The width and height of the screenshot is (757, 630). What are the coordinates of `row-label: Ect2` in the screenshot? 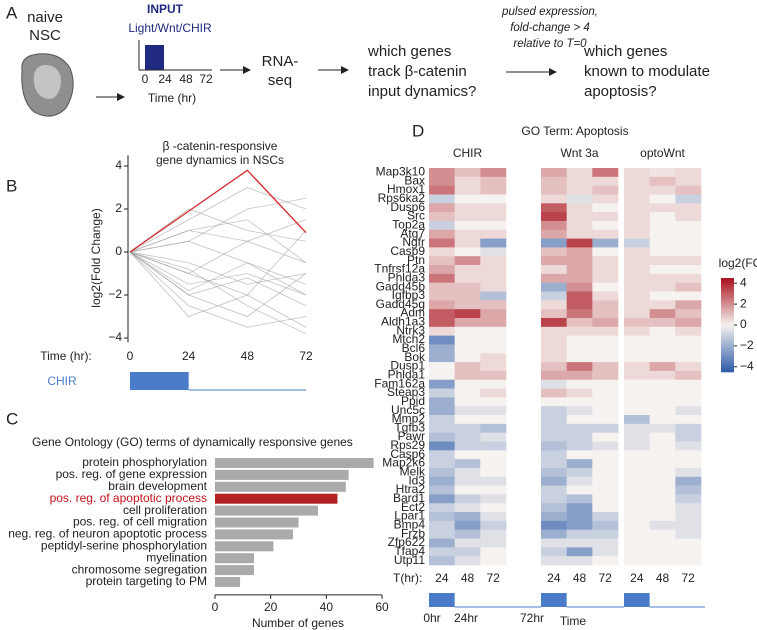 It's located at (413, 507).